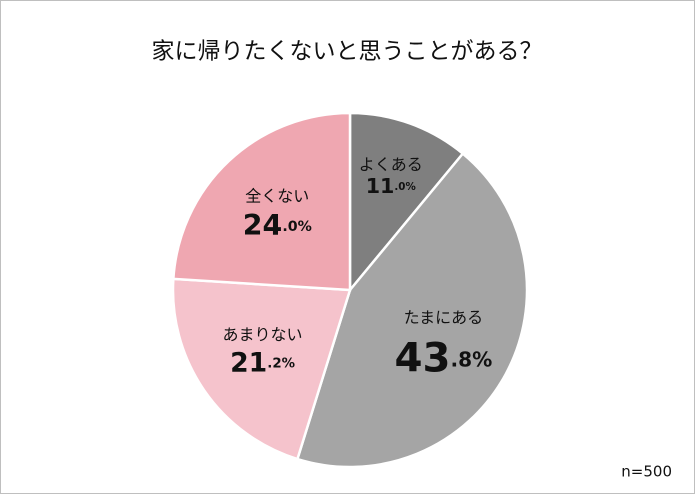 The height and width of the screenshot is (494, 695). I want to click on value-label: 24.0%, so click(277, 225).